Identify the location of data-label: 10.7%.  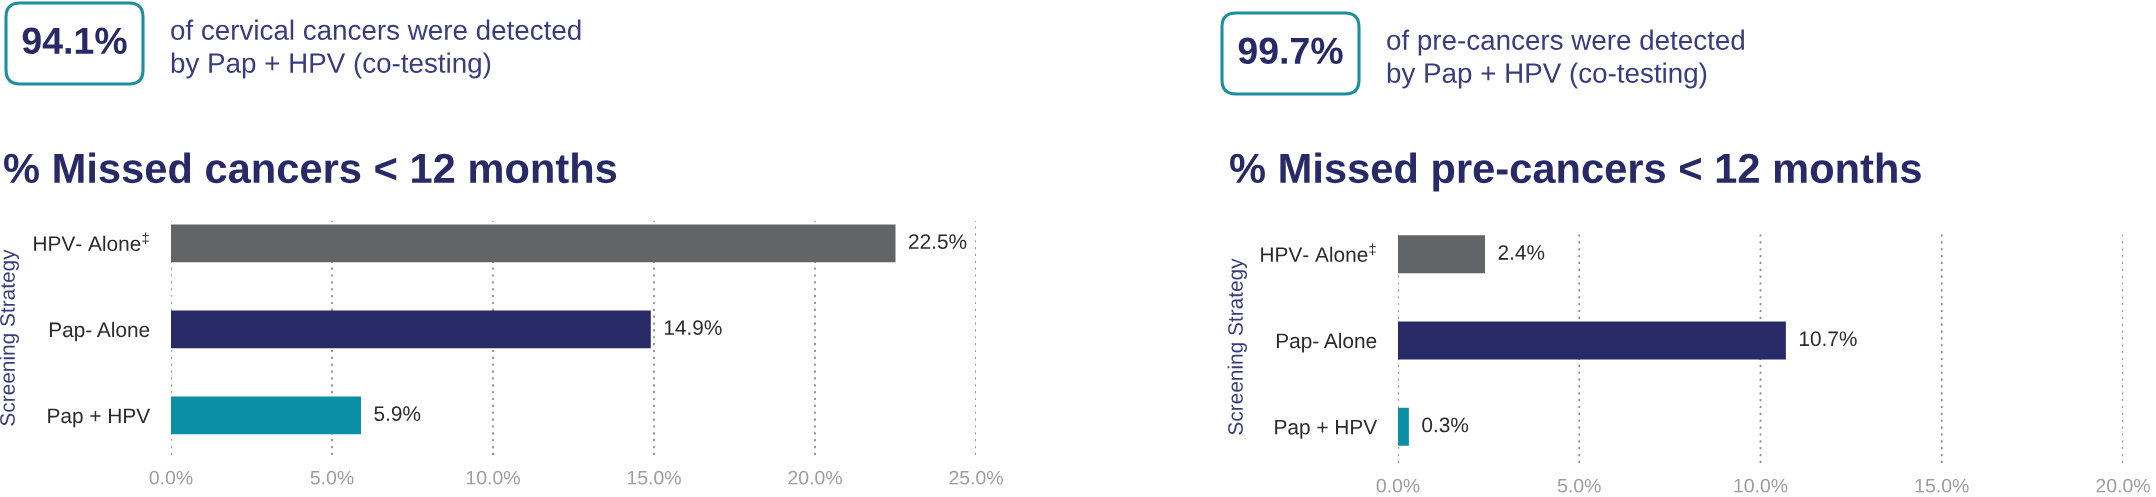
(1828, 339).